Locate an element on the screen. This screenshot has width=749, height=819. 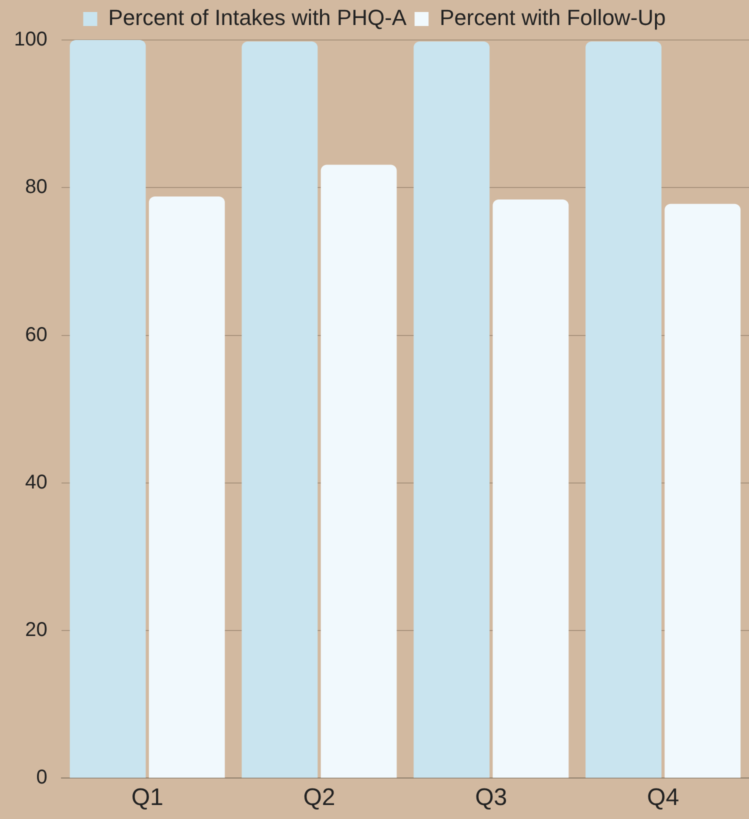
y-tick-label: 40 is located at coordinates (36, 482).